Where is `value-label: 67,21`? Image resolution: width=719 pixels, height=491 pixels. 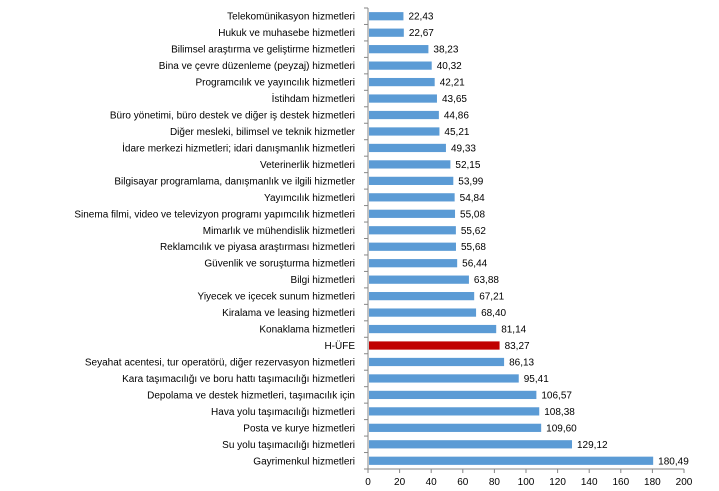 value-label: 67,21 is located at coordinates (491, 297).